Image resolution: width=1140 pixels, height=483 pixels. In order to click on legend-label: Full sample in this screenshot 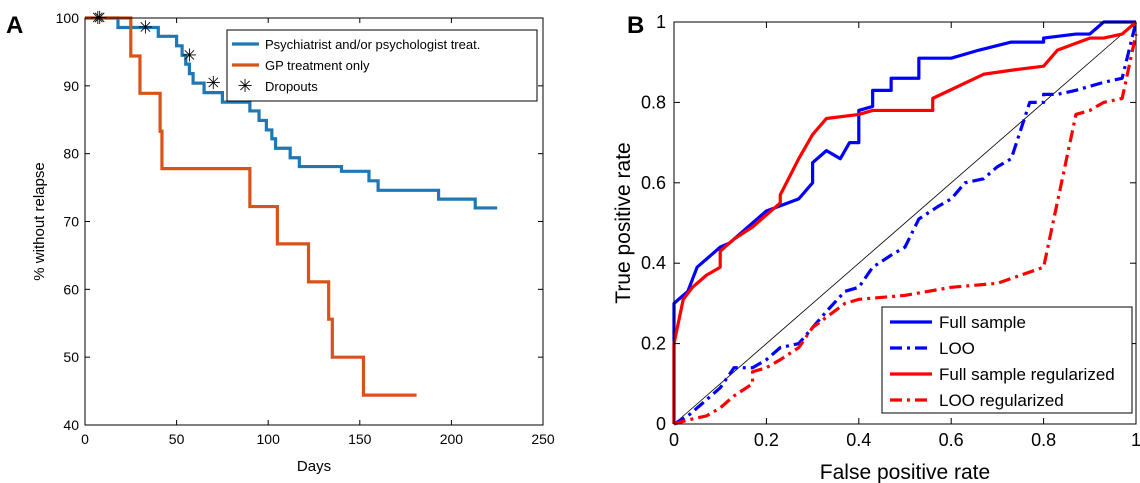, I will do `click(982, 322)`.